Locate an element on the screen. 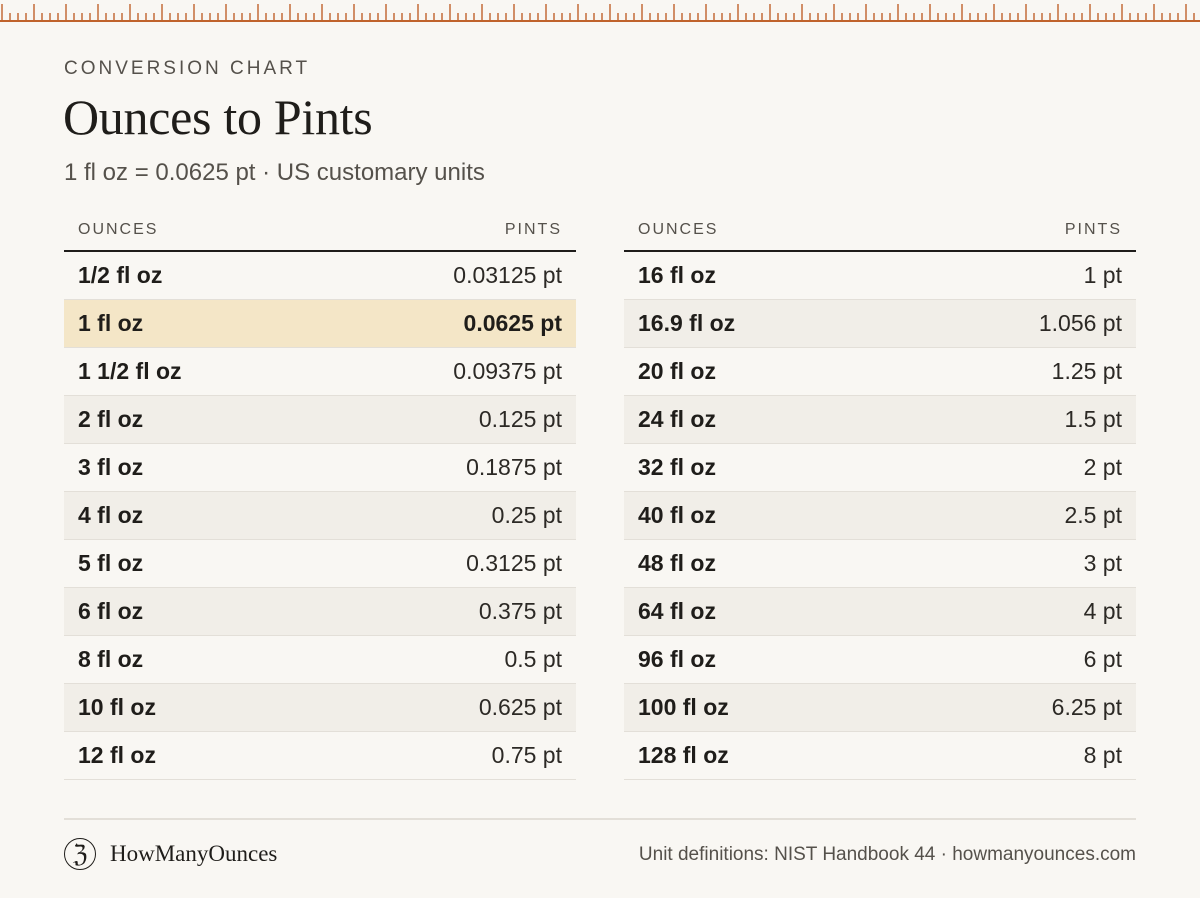  table-row: 128 fl oz 8 pt is located at coordinates (880, 756).